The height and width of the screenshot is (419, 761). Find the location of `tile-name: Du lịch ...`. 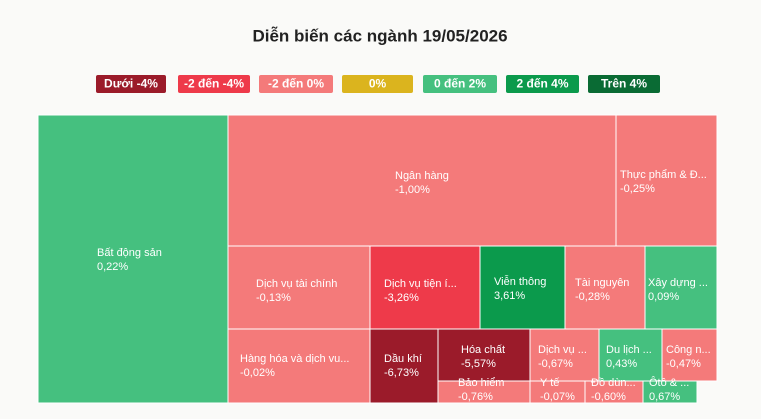

tile-name: Du lịch ... is located at coordinates (629, 350).